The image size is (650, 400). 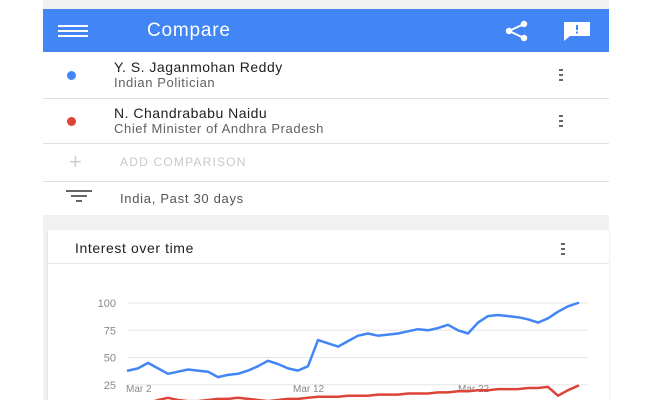 What do you see at coordinates (326, 162) in the screenshot?
I see `add-comparison-button: + ADD COMPARISON` at bounding box center [326, 162].